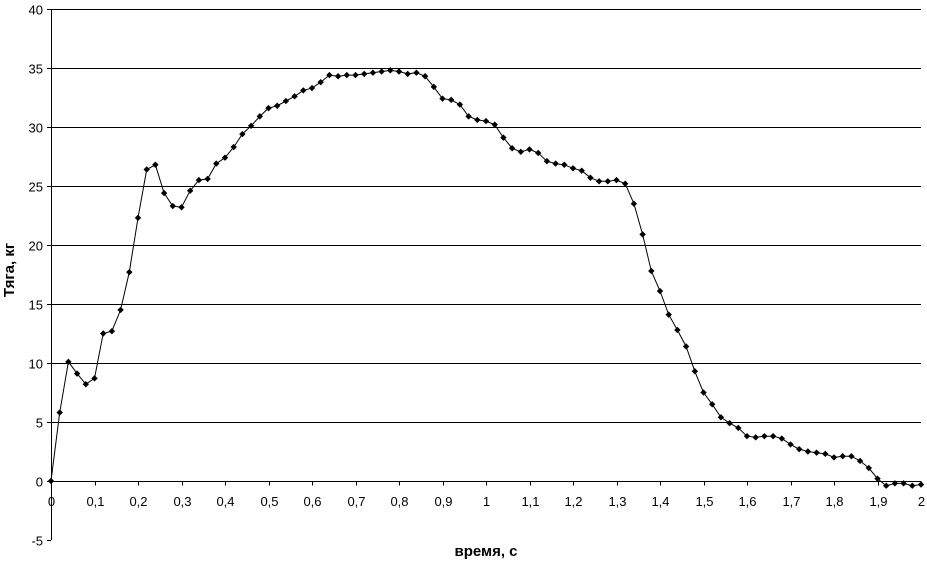 Image resolution: width=927 pixels, height=562 pixels. Describe the element at coordinates (921, 501) in the screenshot. I see `x-tick-label: 2` at that location.